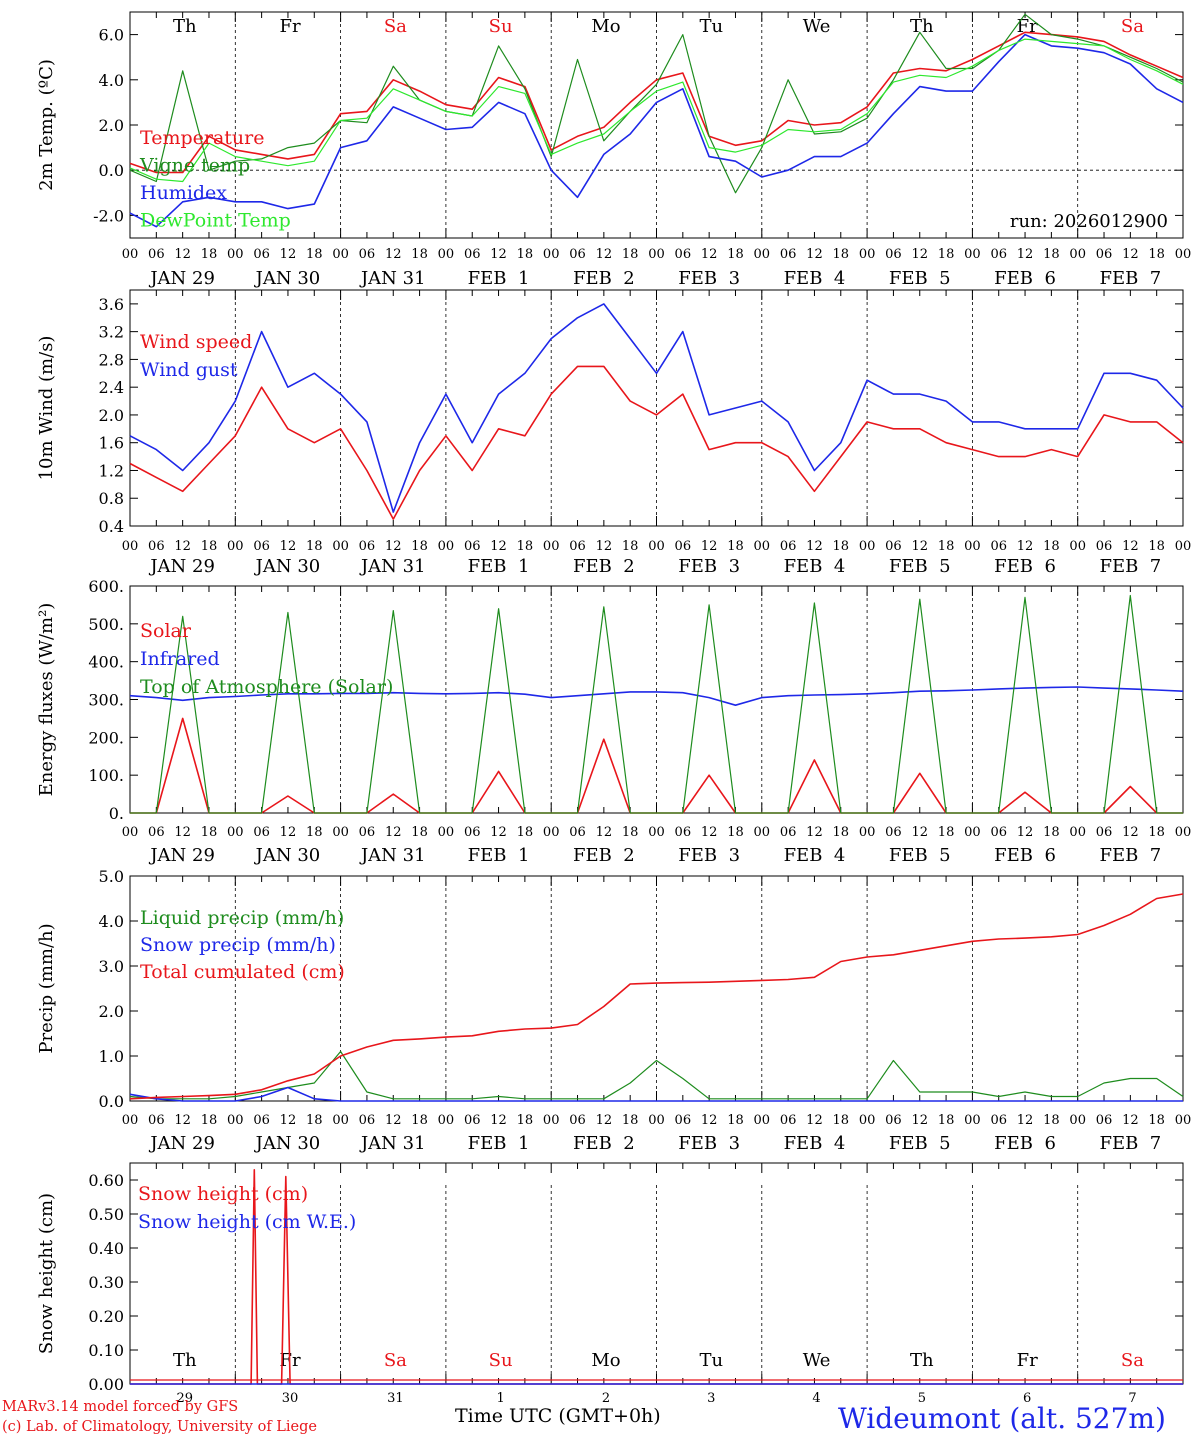  I want to click on y-tick-label: 0., so click(116, 813).